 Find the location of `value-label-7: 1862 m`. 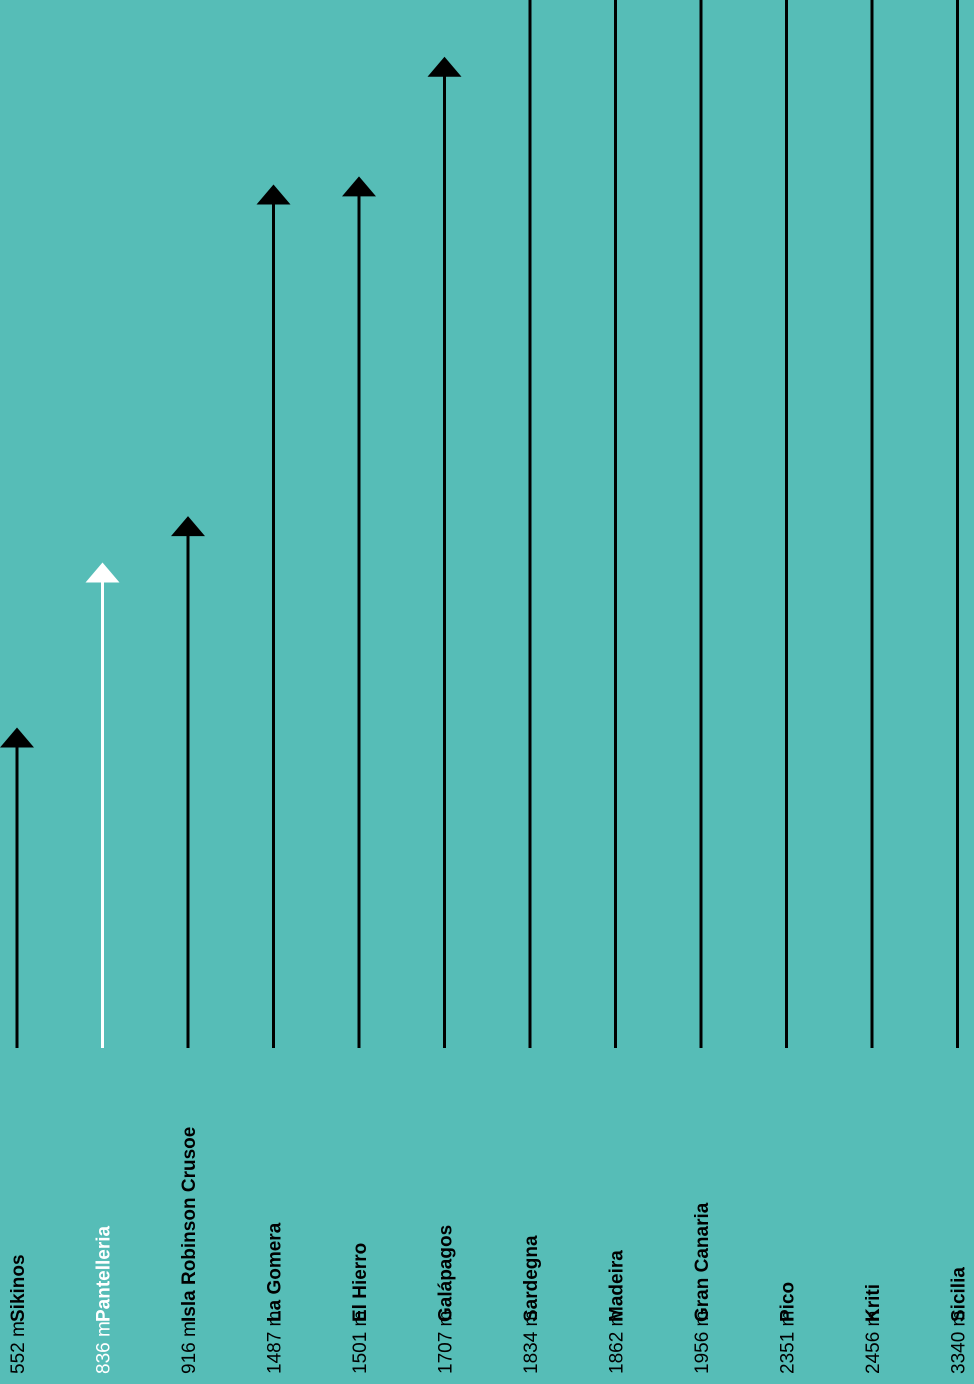

value-label-7: 1862 m is located at coordinates (617, 1342).